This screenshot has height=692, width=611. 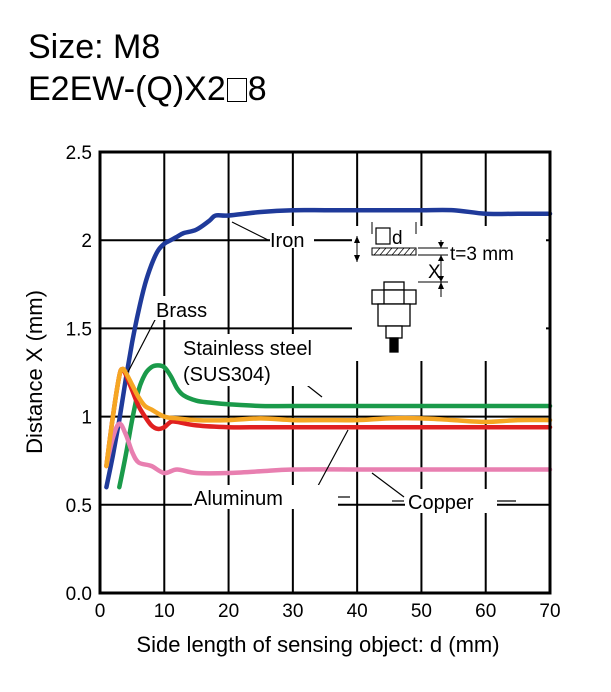 What do you see at coordinates (34, 372) in the screenshot?
I see `y-axis-label: Distance X (mm)` at bounding box center [34, 372].